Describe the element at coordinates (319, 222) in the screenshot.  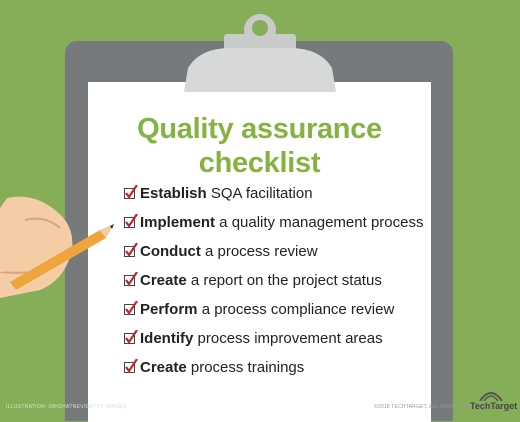
I see `checklist-item-text: a quality management process` at that location.